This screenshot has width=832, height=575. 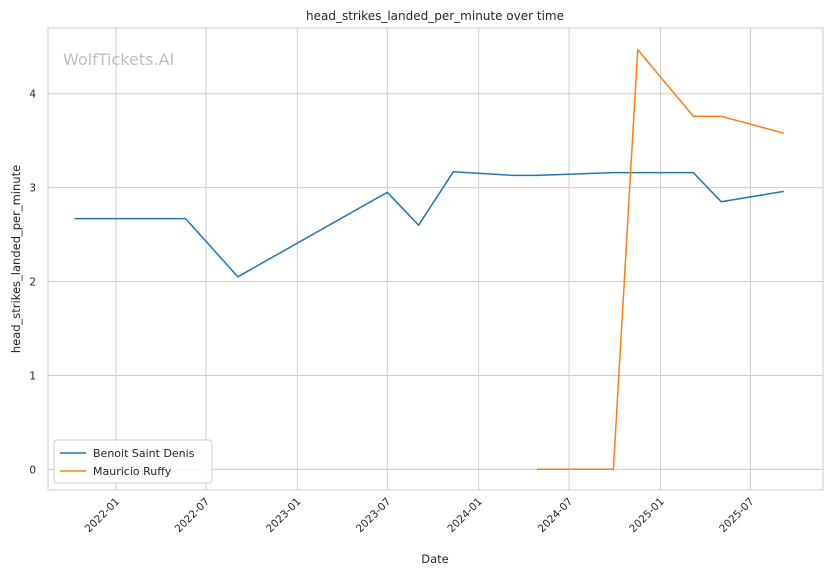 I want to click on legend: Benoit Saint Denis Mauricio Ruffy, so click(x=133, y=461).